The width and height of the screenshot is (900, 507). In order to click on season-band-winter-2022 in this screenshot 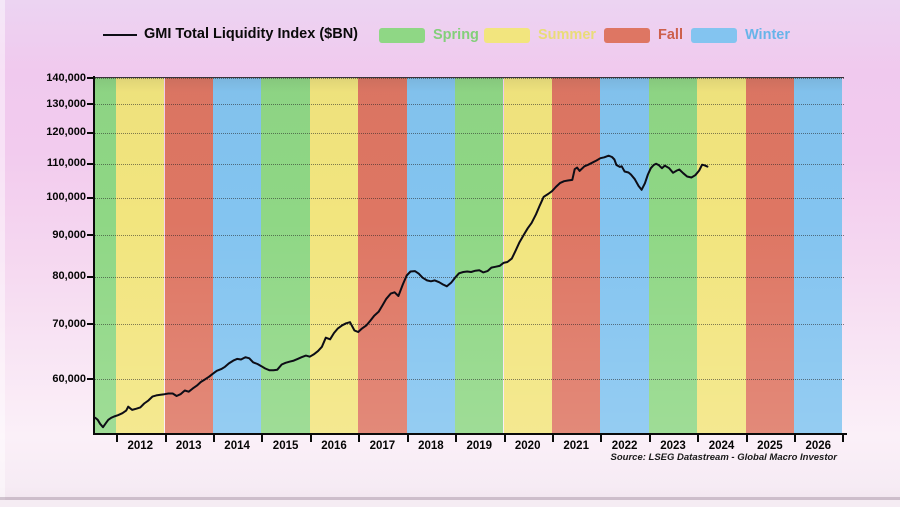, I will do `click(624, 256)`.